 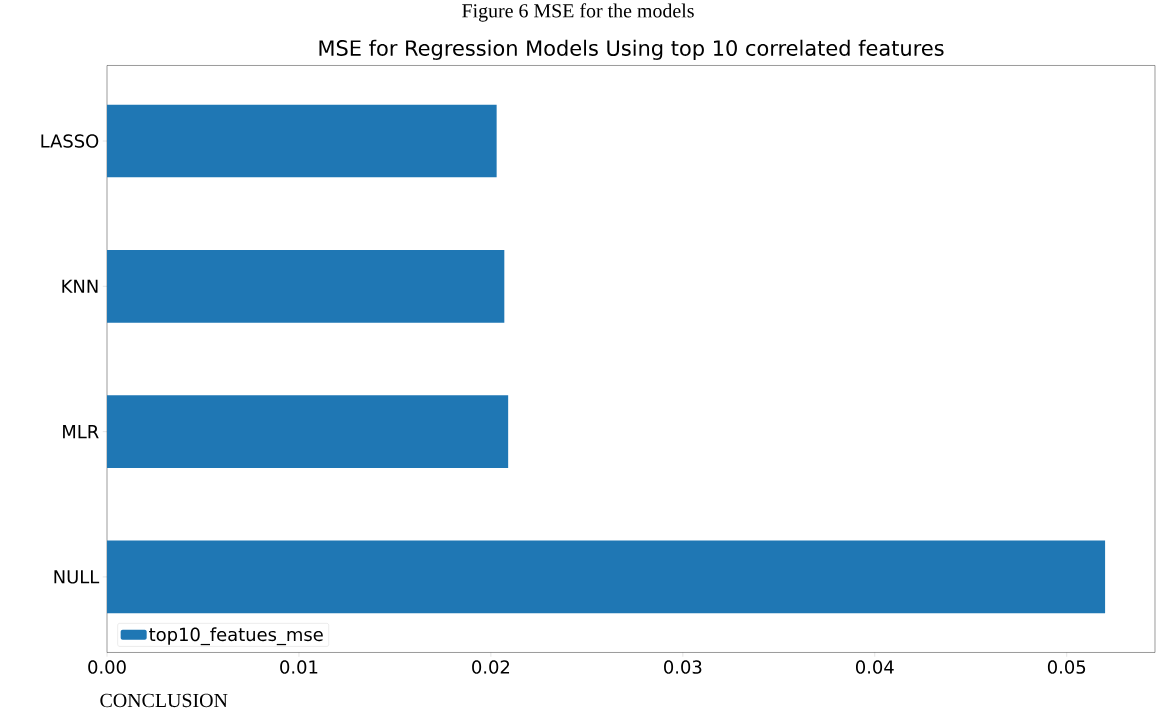 What do you see at coordinates (683, 667) in the screenshot?
I see `x-tick-label: 0.03` at bounding box center [683, 667].